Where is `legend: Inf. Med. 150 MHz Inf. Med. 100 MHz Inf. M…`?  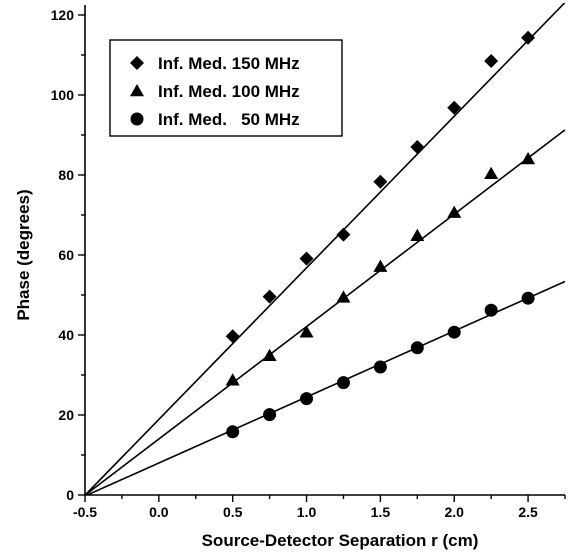 legend: Inf. Med. 150 MHz Inf. Med. 100 MHz Inf. M… is located at coordinates (226, 88).